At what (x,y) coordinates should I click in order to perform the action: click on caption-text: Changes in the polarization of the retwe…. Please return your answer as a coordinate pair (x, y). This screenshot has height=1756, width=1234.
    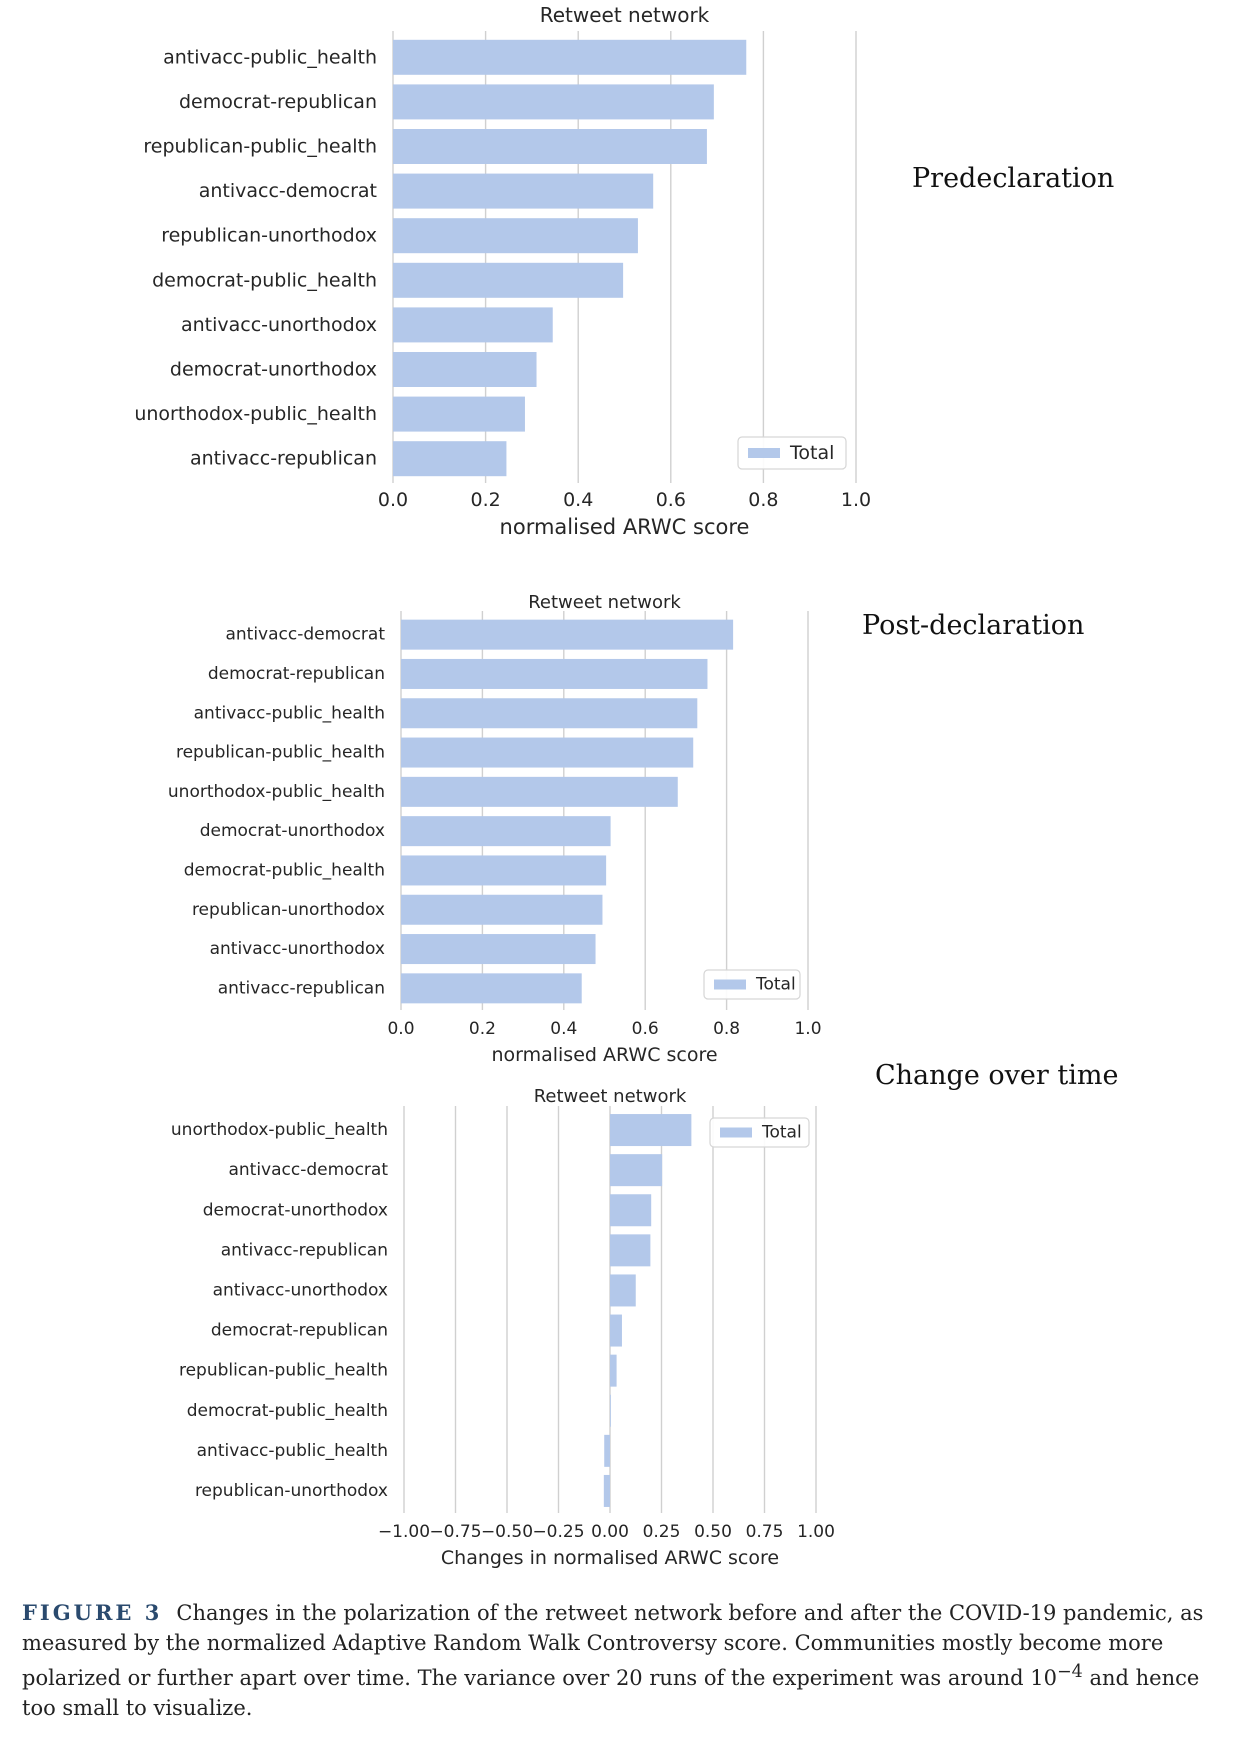
    Looking at the image, I should click on (613, 1645).